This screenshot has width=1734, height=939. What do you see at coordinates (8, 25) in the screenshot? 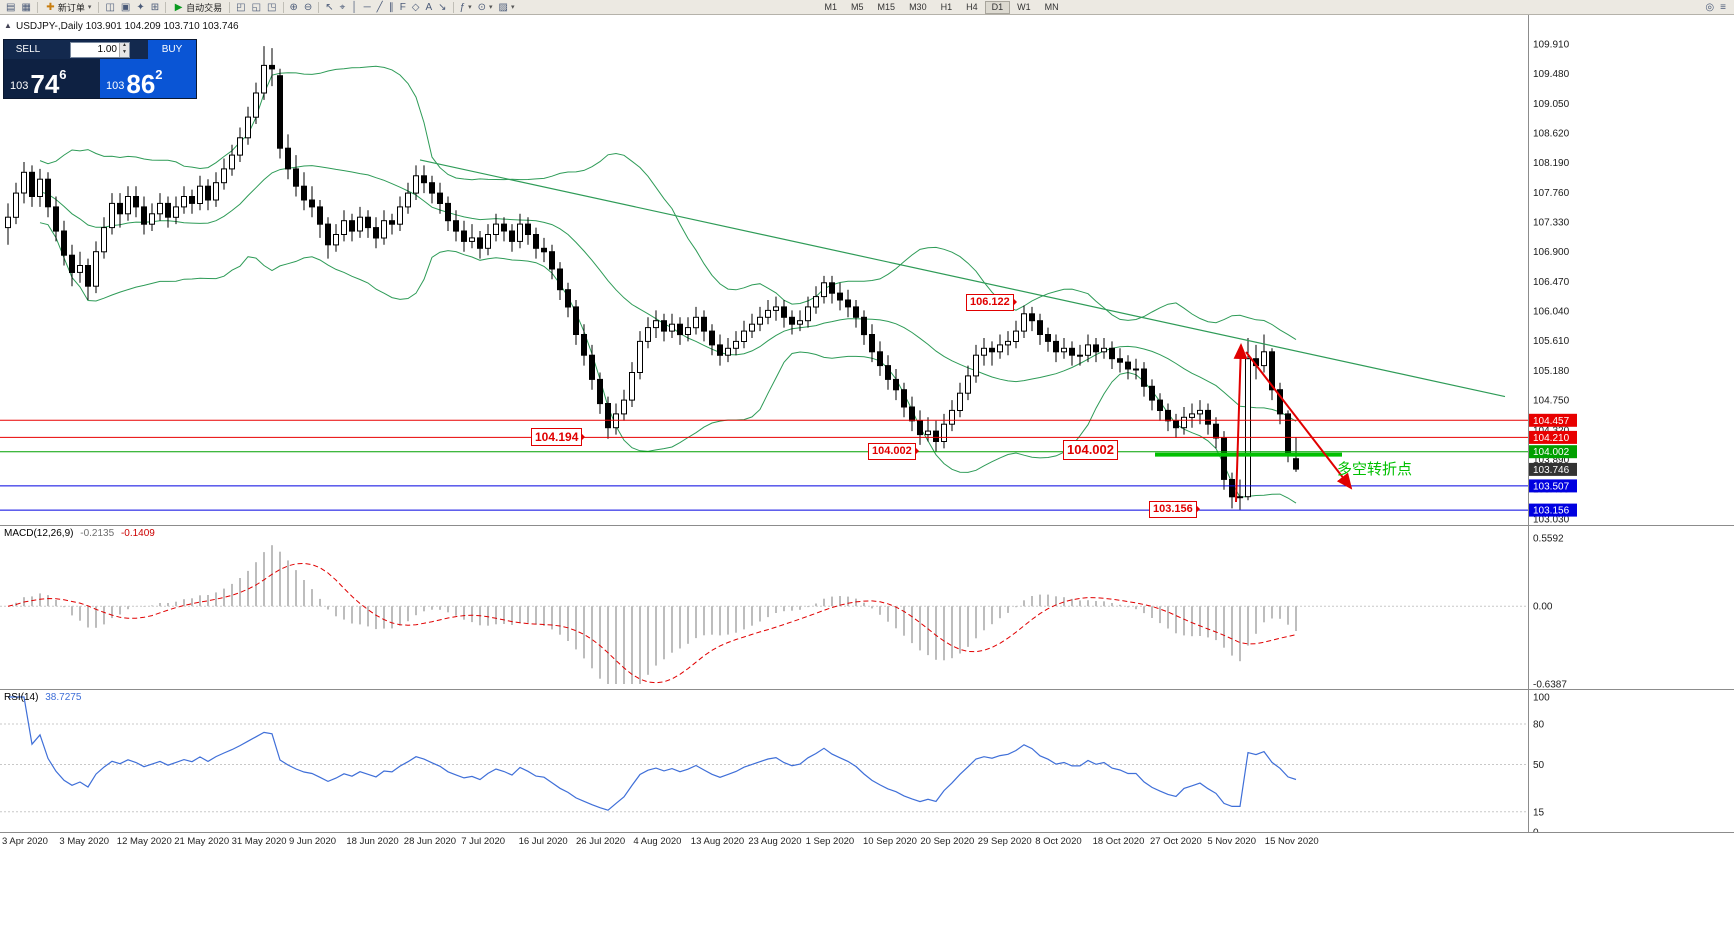
I see `trade-panel-toggle: ▲` at bounding box center [8, 25].